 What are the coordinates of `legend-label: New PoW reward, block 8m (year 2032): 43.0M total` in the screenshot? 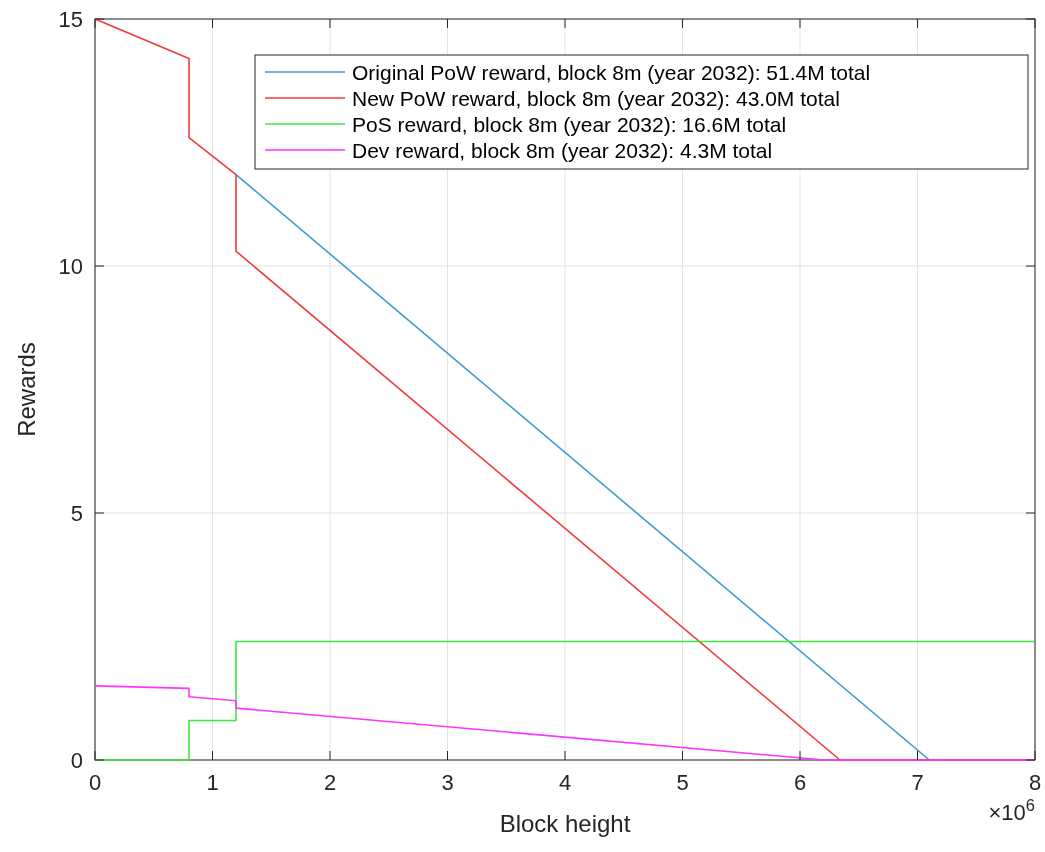 It's located at (596, 98).